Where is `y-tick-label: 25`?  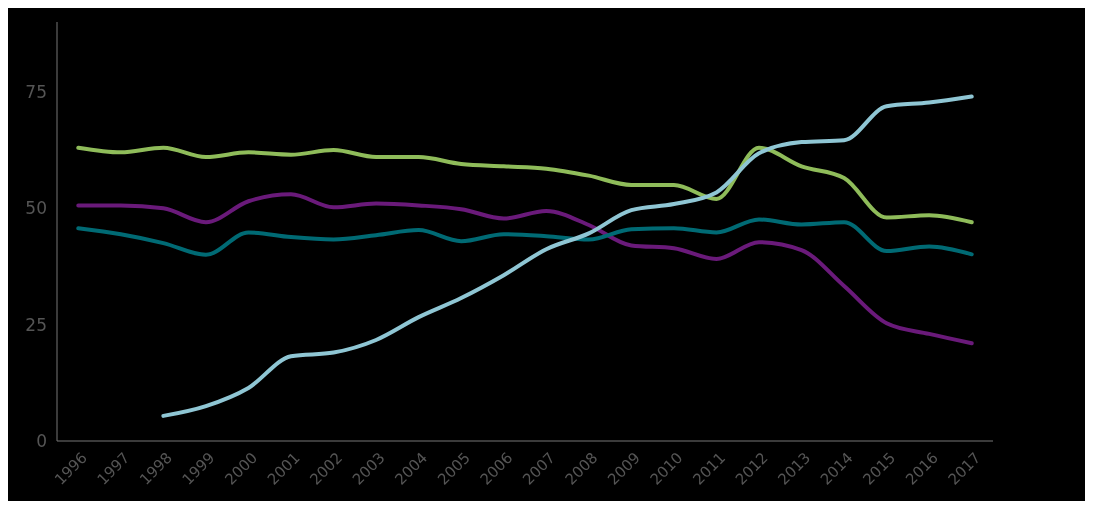 y-tick-label: 25 is located at coordinates (36, 324).